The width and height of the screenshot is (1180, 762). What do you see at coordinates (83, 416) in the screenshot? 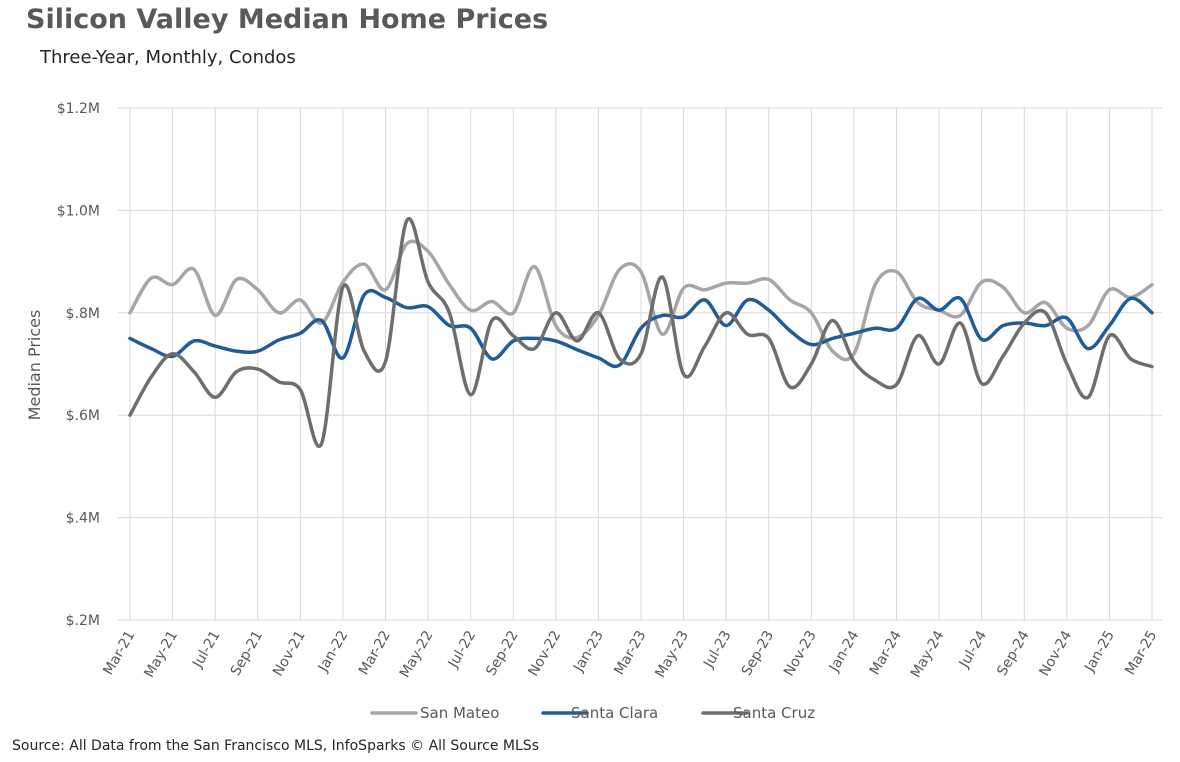
I see `y-tick-label: $.6M` at bounding box center [83, 416].